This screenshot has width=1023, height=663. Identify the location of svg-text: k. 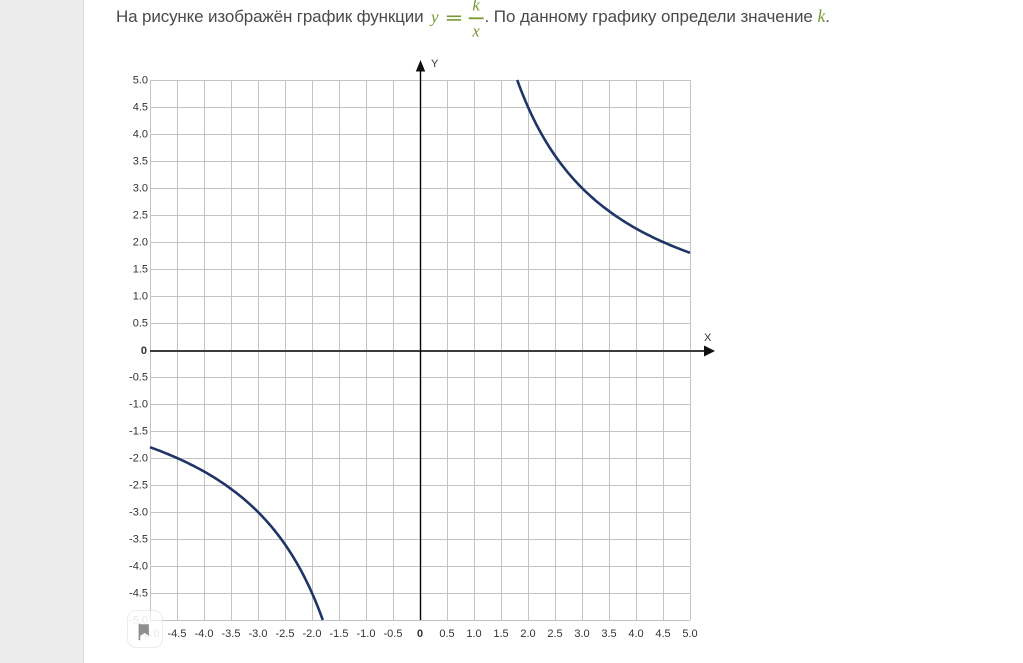
(476, 7).